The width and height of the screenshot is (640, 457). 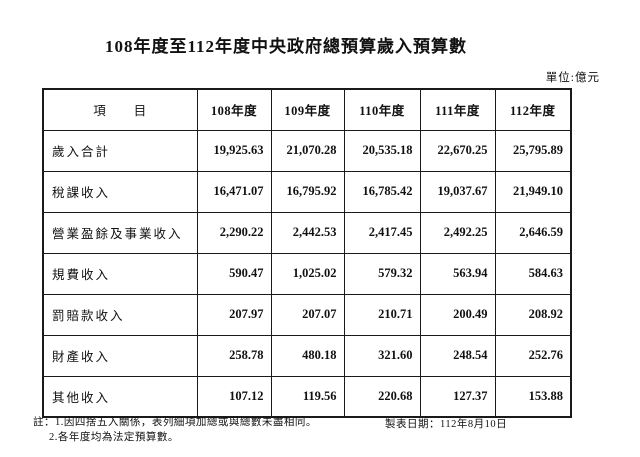 I want to click on table-row-property-revenue: 財產收入 258.78 480.18 321.60 248.54 252.76, so click(x=307, y=355).